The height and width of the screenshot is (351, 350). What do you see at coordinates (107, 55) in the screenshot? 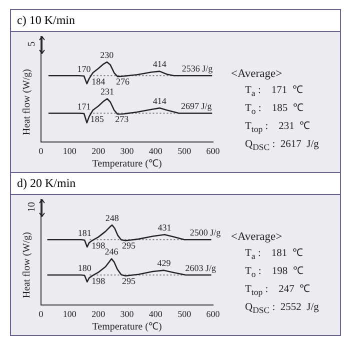
I see `annotation: 230` at bounding box center [107, 55].